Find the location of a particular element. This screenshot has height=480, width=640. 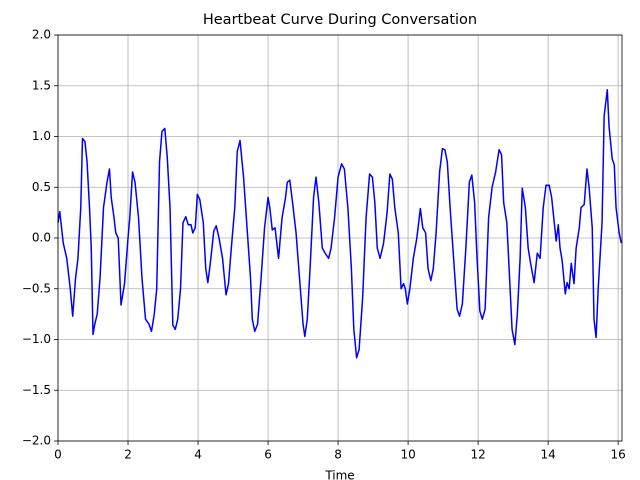

x-tick-label: 0 is located at coordinates (58, 455).